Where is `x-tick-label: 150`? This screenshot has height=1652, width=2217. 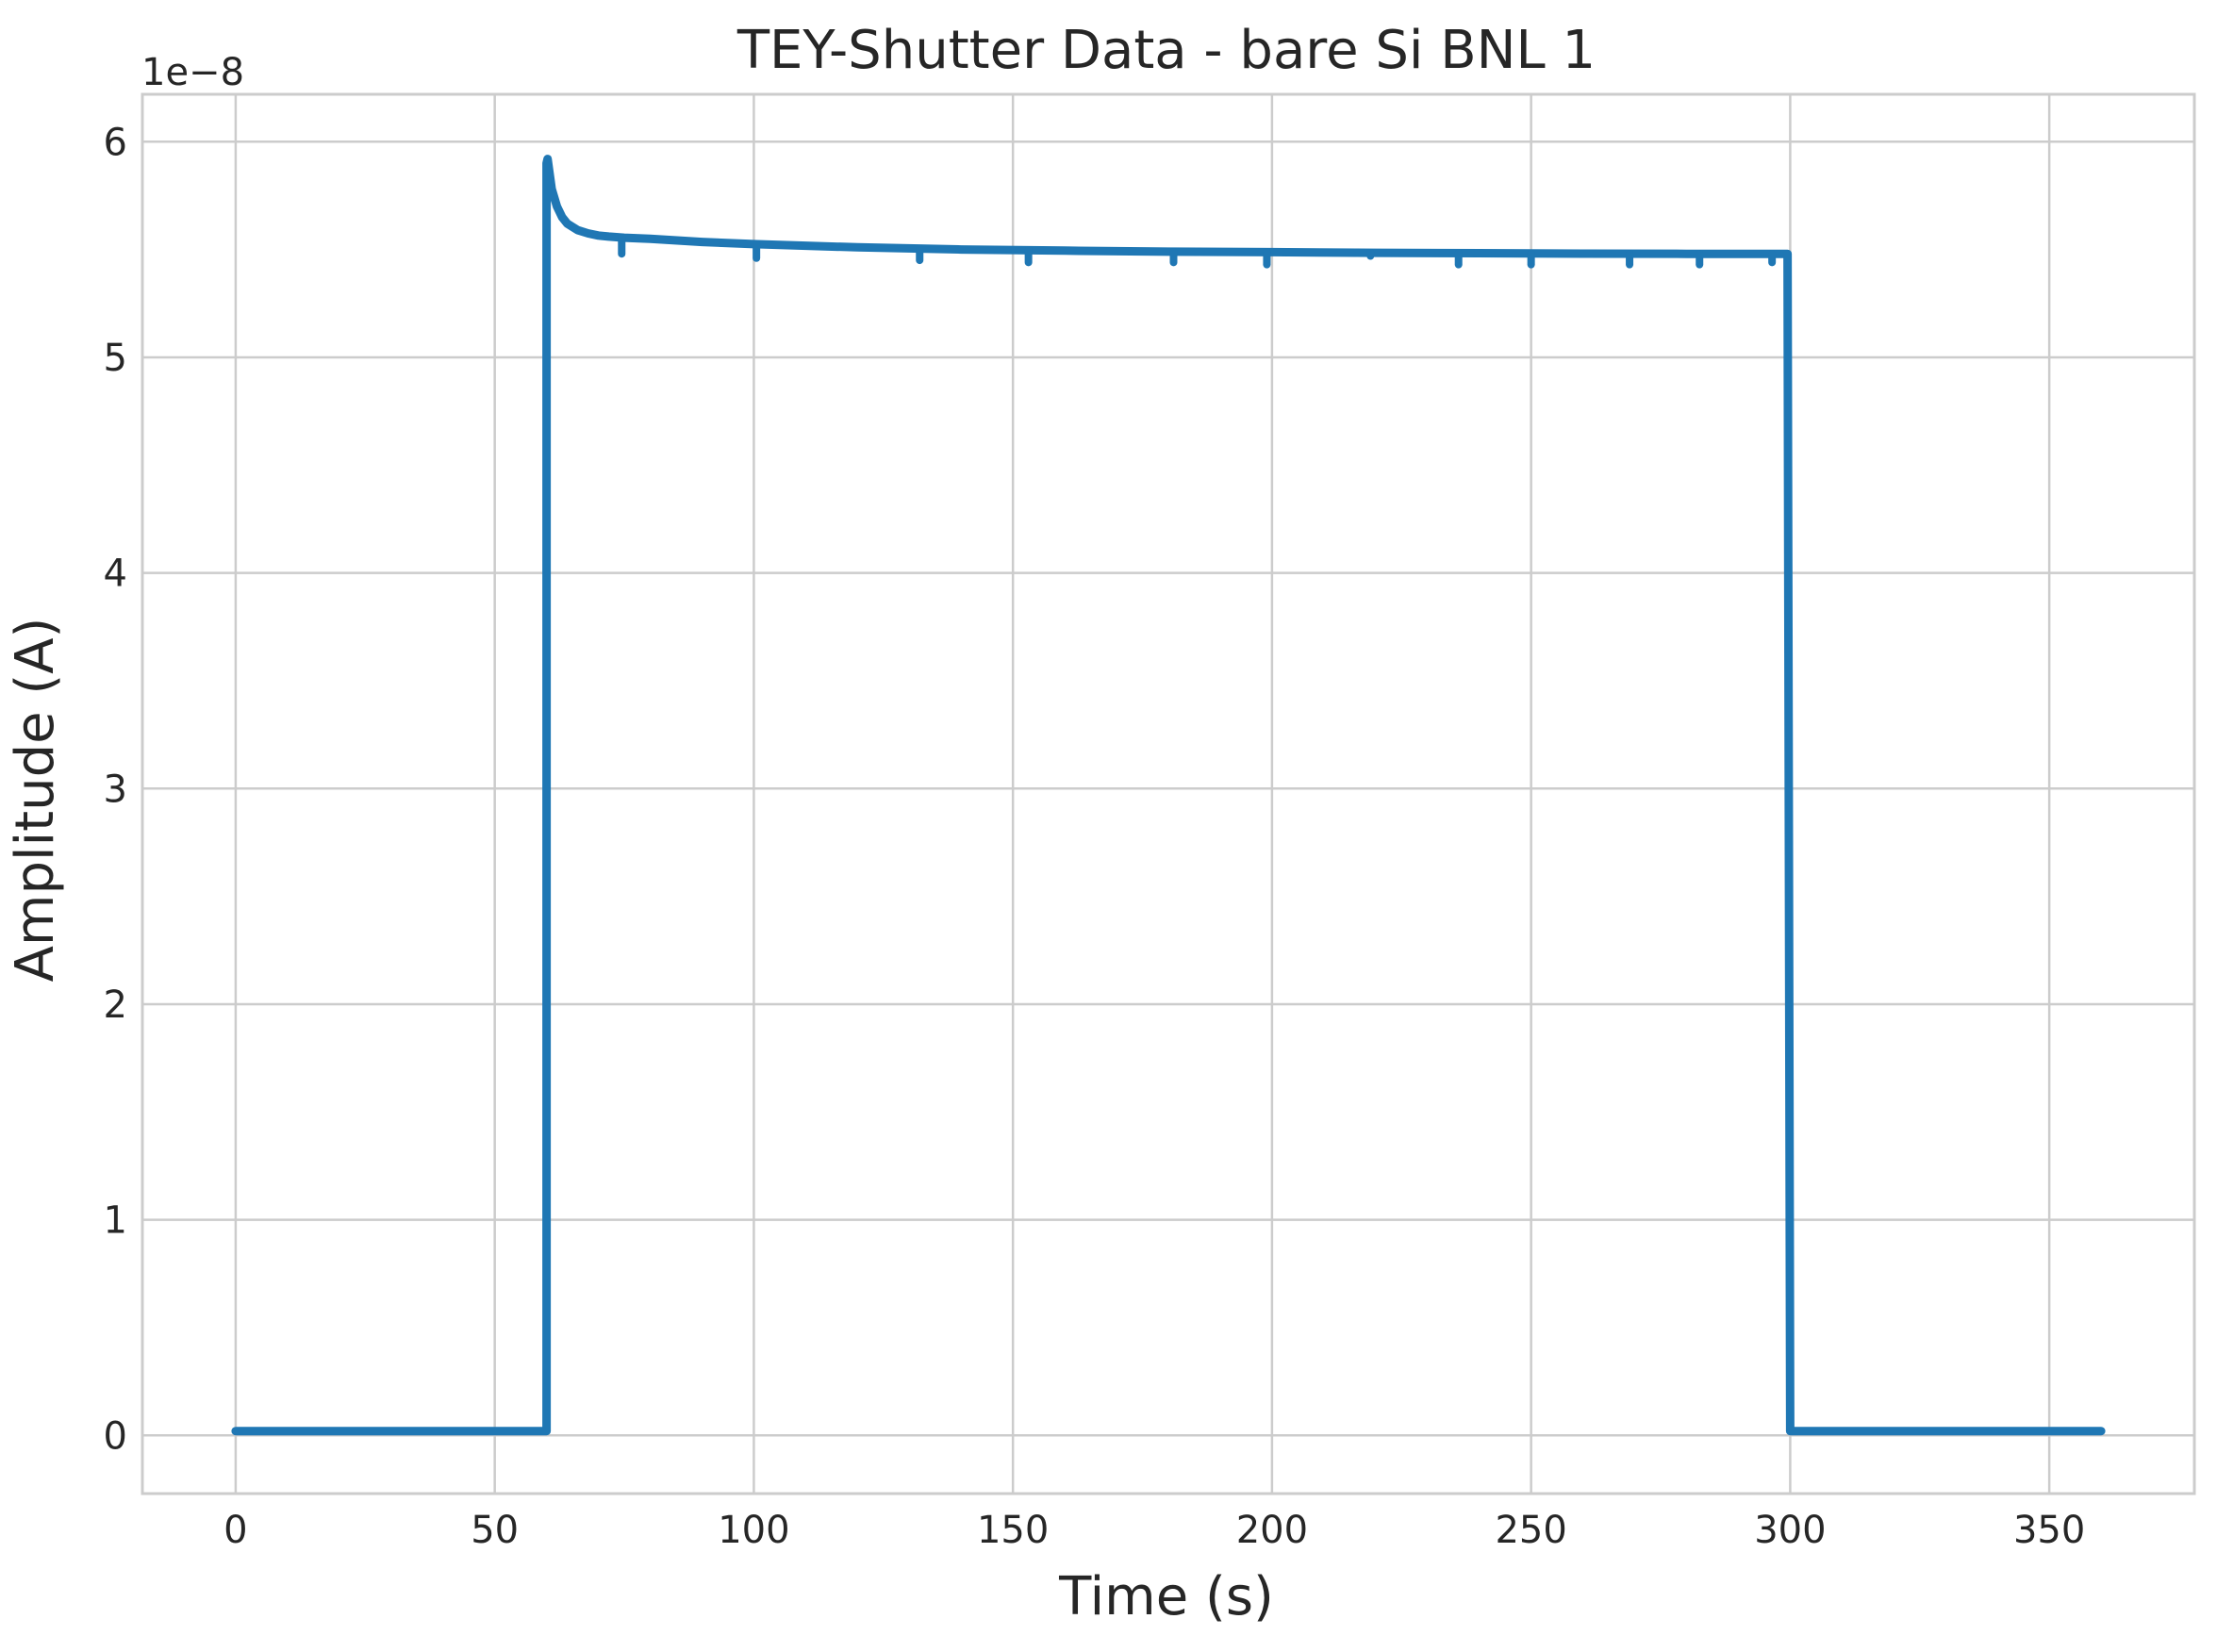 x-tick-label: 150 is located at coordinates (1013, 1530).